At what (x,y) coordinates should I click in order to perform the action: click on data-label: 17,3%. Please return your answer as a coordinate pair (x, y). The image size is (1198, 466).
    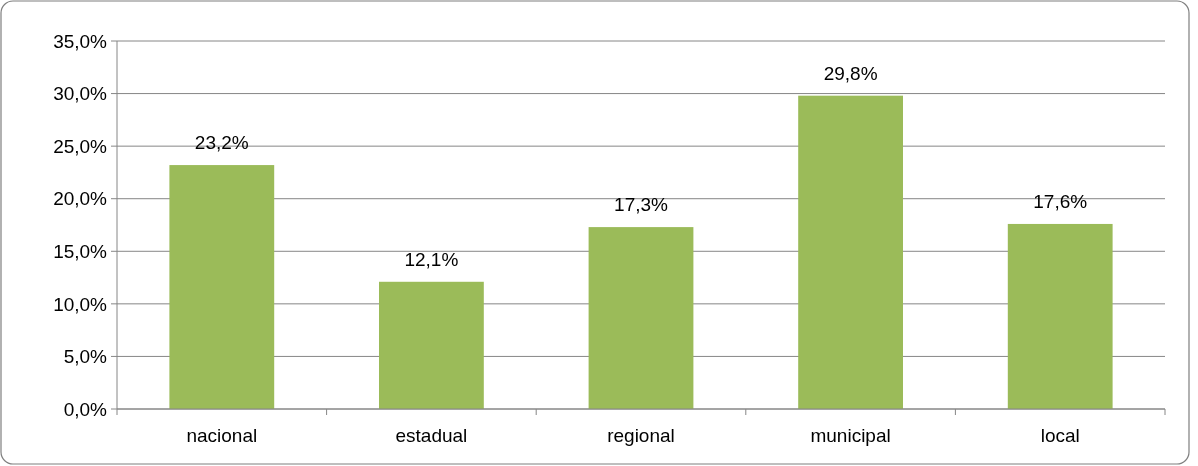
    Looking at the image, I should click on (641, 205).